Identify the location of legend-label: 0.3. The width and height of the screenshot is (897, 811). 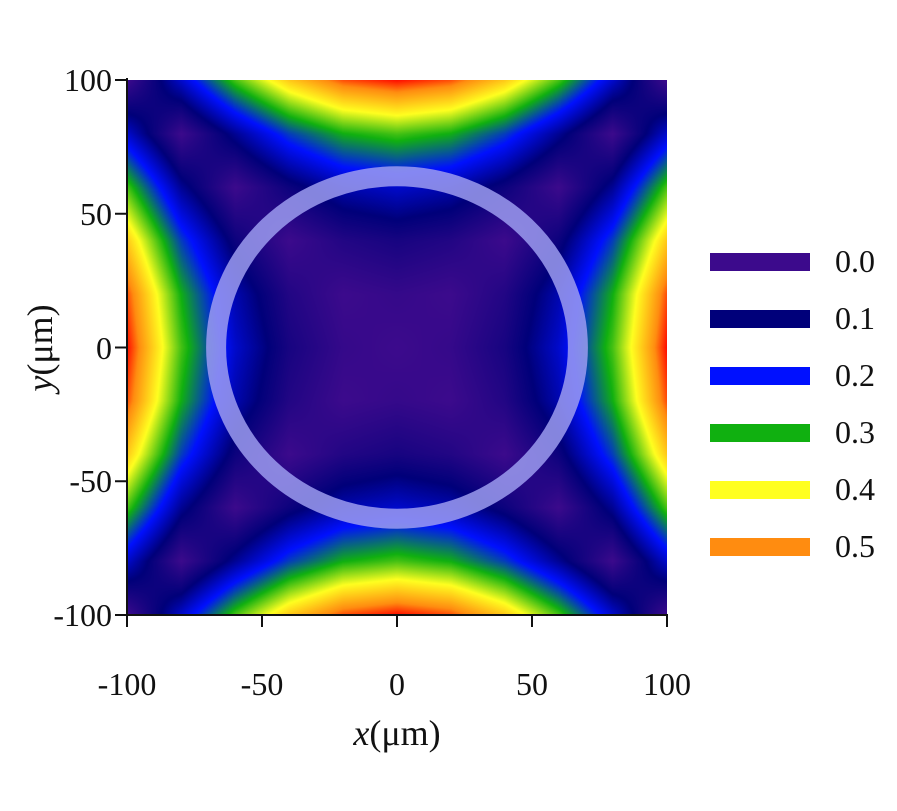
(855, 432).